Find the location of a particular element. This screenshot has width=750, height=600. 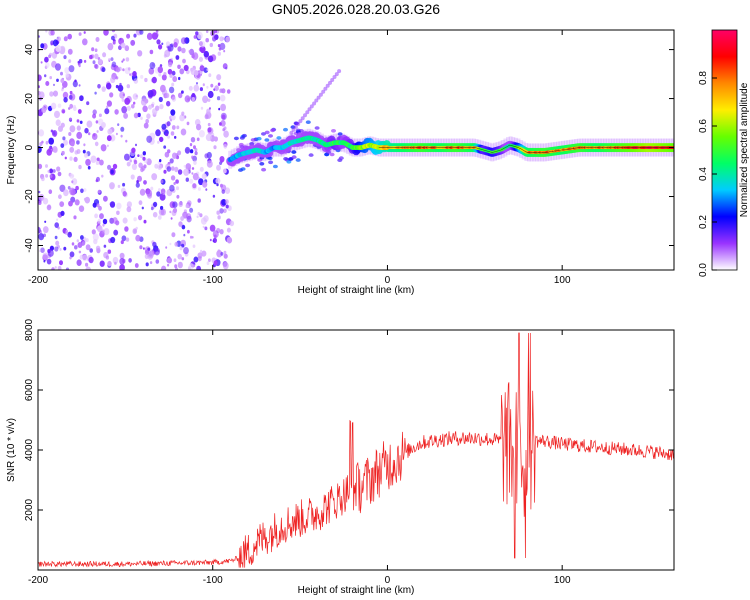

spectrogram-signal-trace is located at coordinates (450, 120).